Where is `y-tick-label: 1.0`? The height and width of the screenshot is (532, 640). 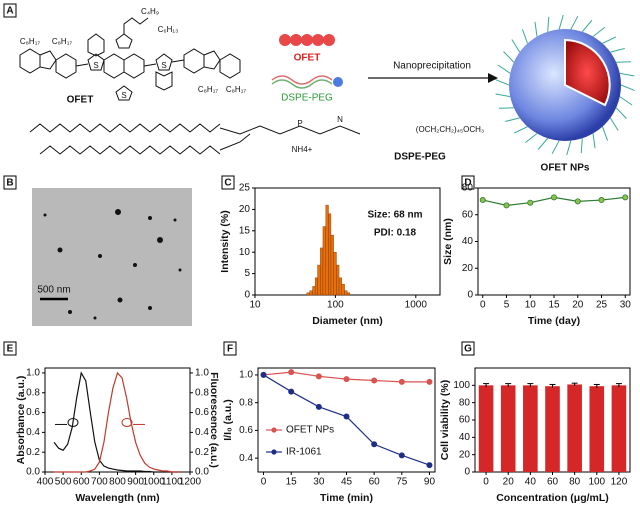
y-tick-label: 1.0 is located at coordinates (33, 373).